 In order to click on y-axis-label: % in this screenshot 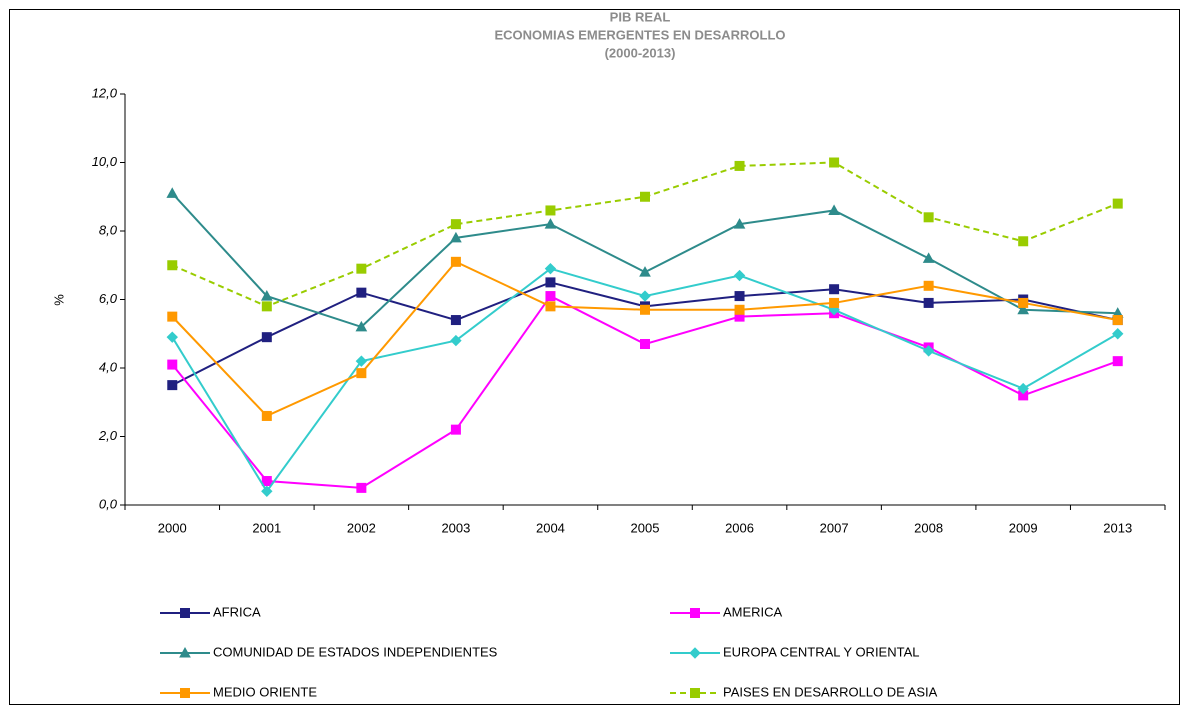, I will do `click(58, 300)`.